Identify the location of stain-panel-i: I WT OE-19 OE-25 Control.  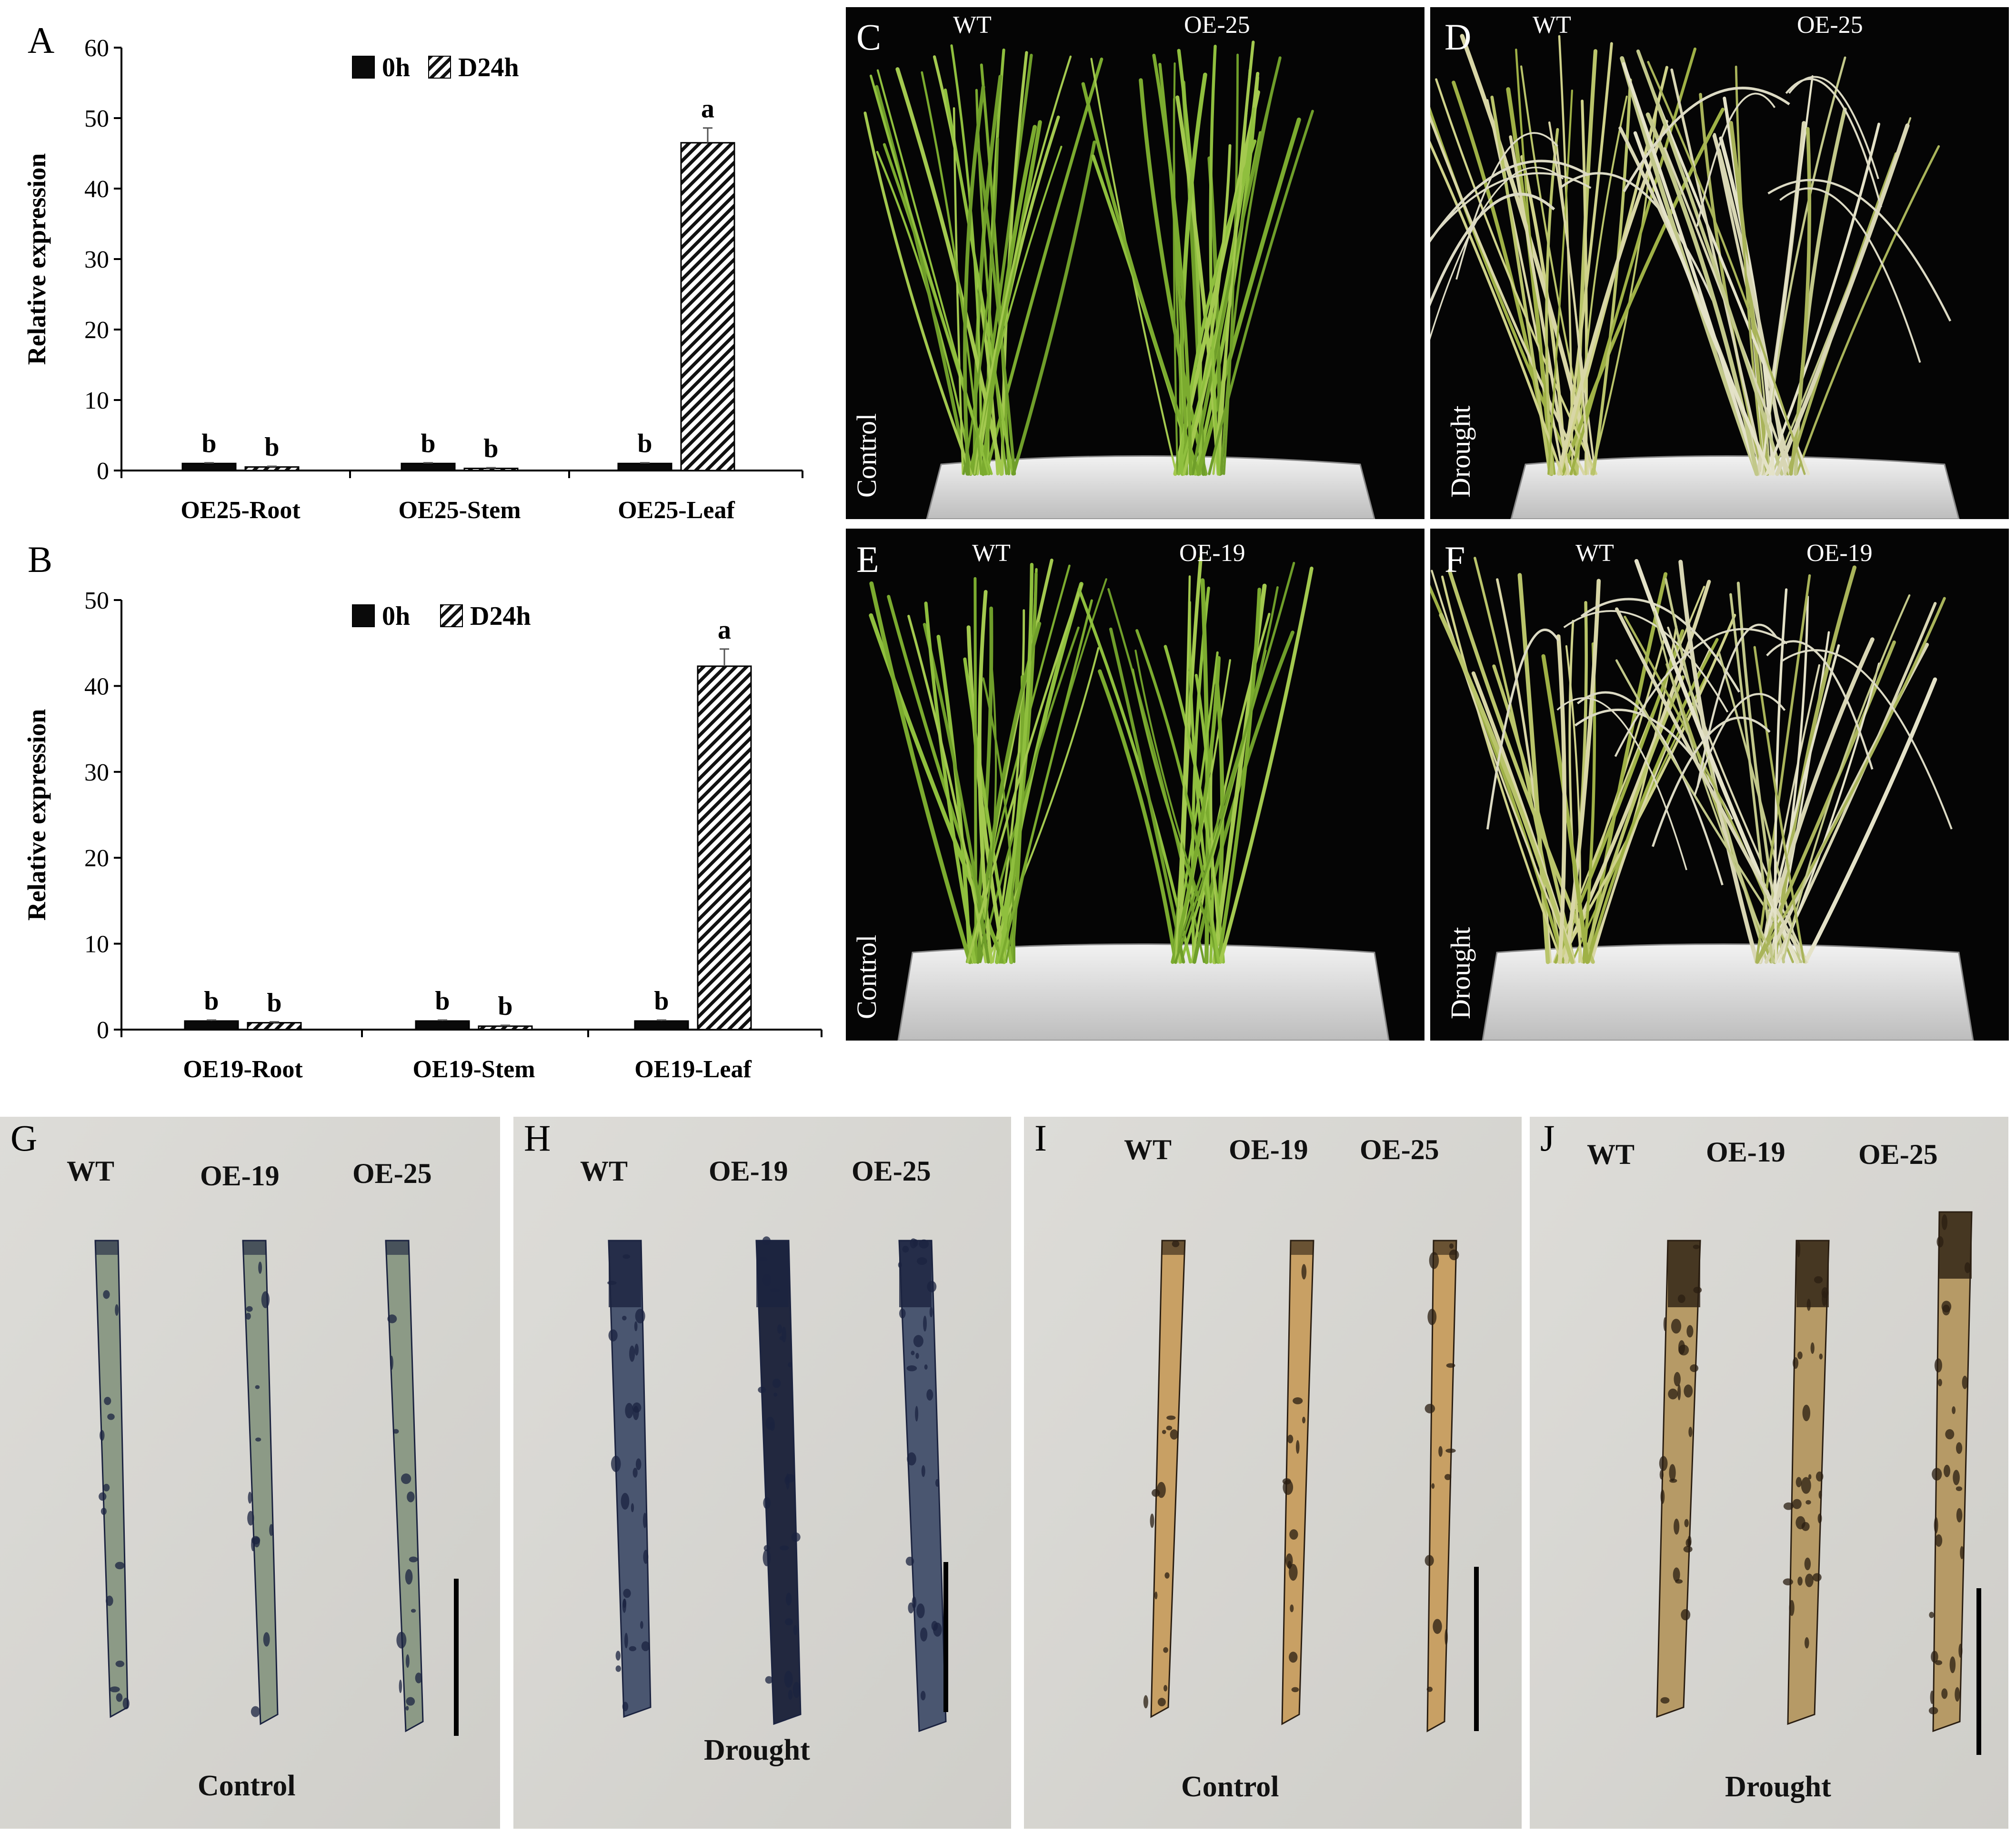
(1273, 1473).